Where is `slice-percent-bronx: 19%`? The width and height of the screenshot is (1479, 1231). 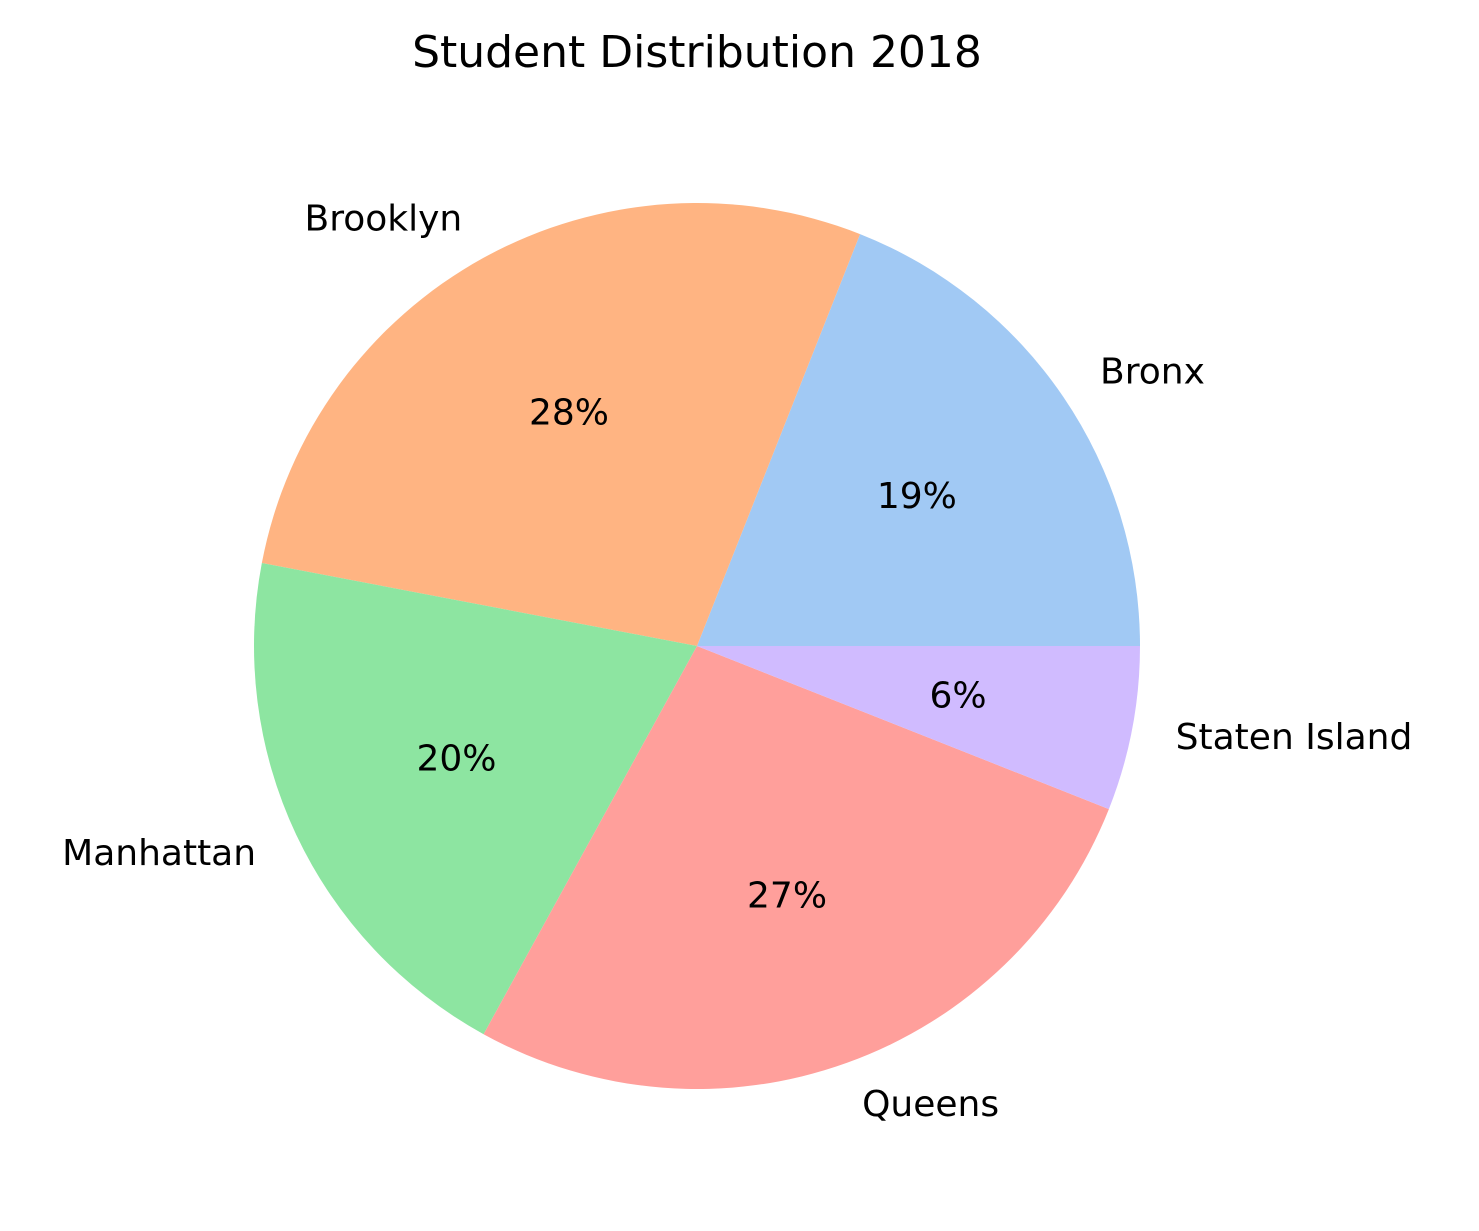 slice-percent-bronx: 19% is located at coordinates (917, 496).